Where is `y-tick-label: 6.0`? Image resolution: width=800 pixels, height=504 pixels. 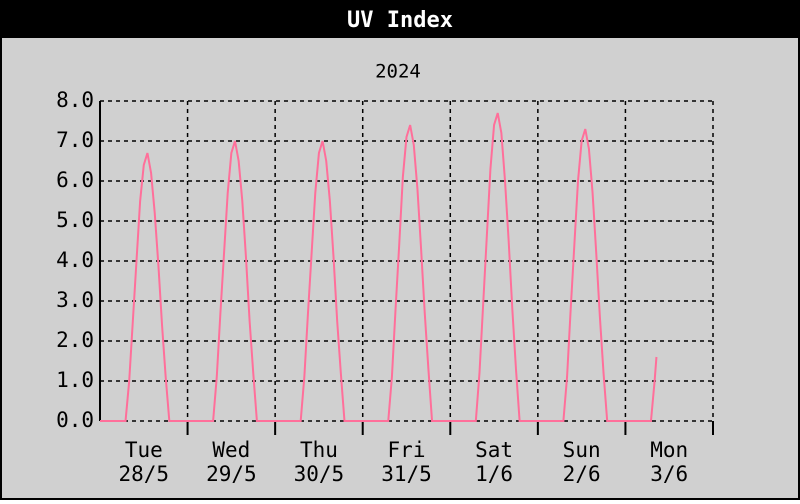 y-tick-label: 6.0 is located at coordinates (75, 180).